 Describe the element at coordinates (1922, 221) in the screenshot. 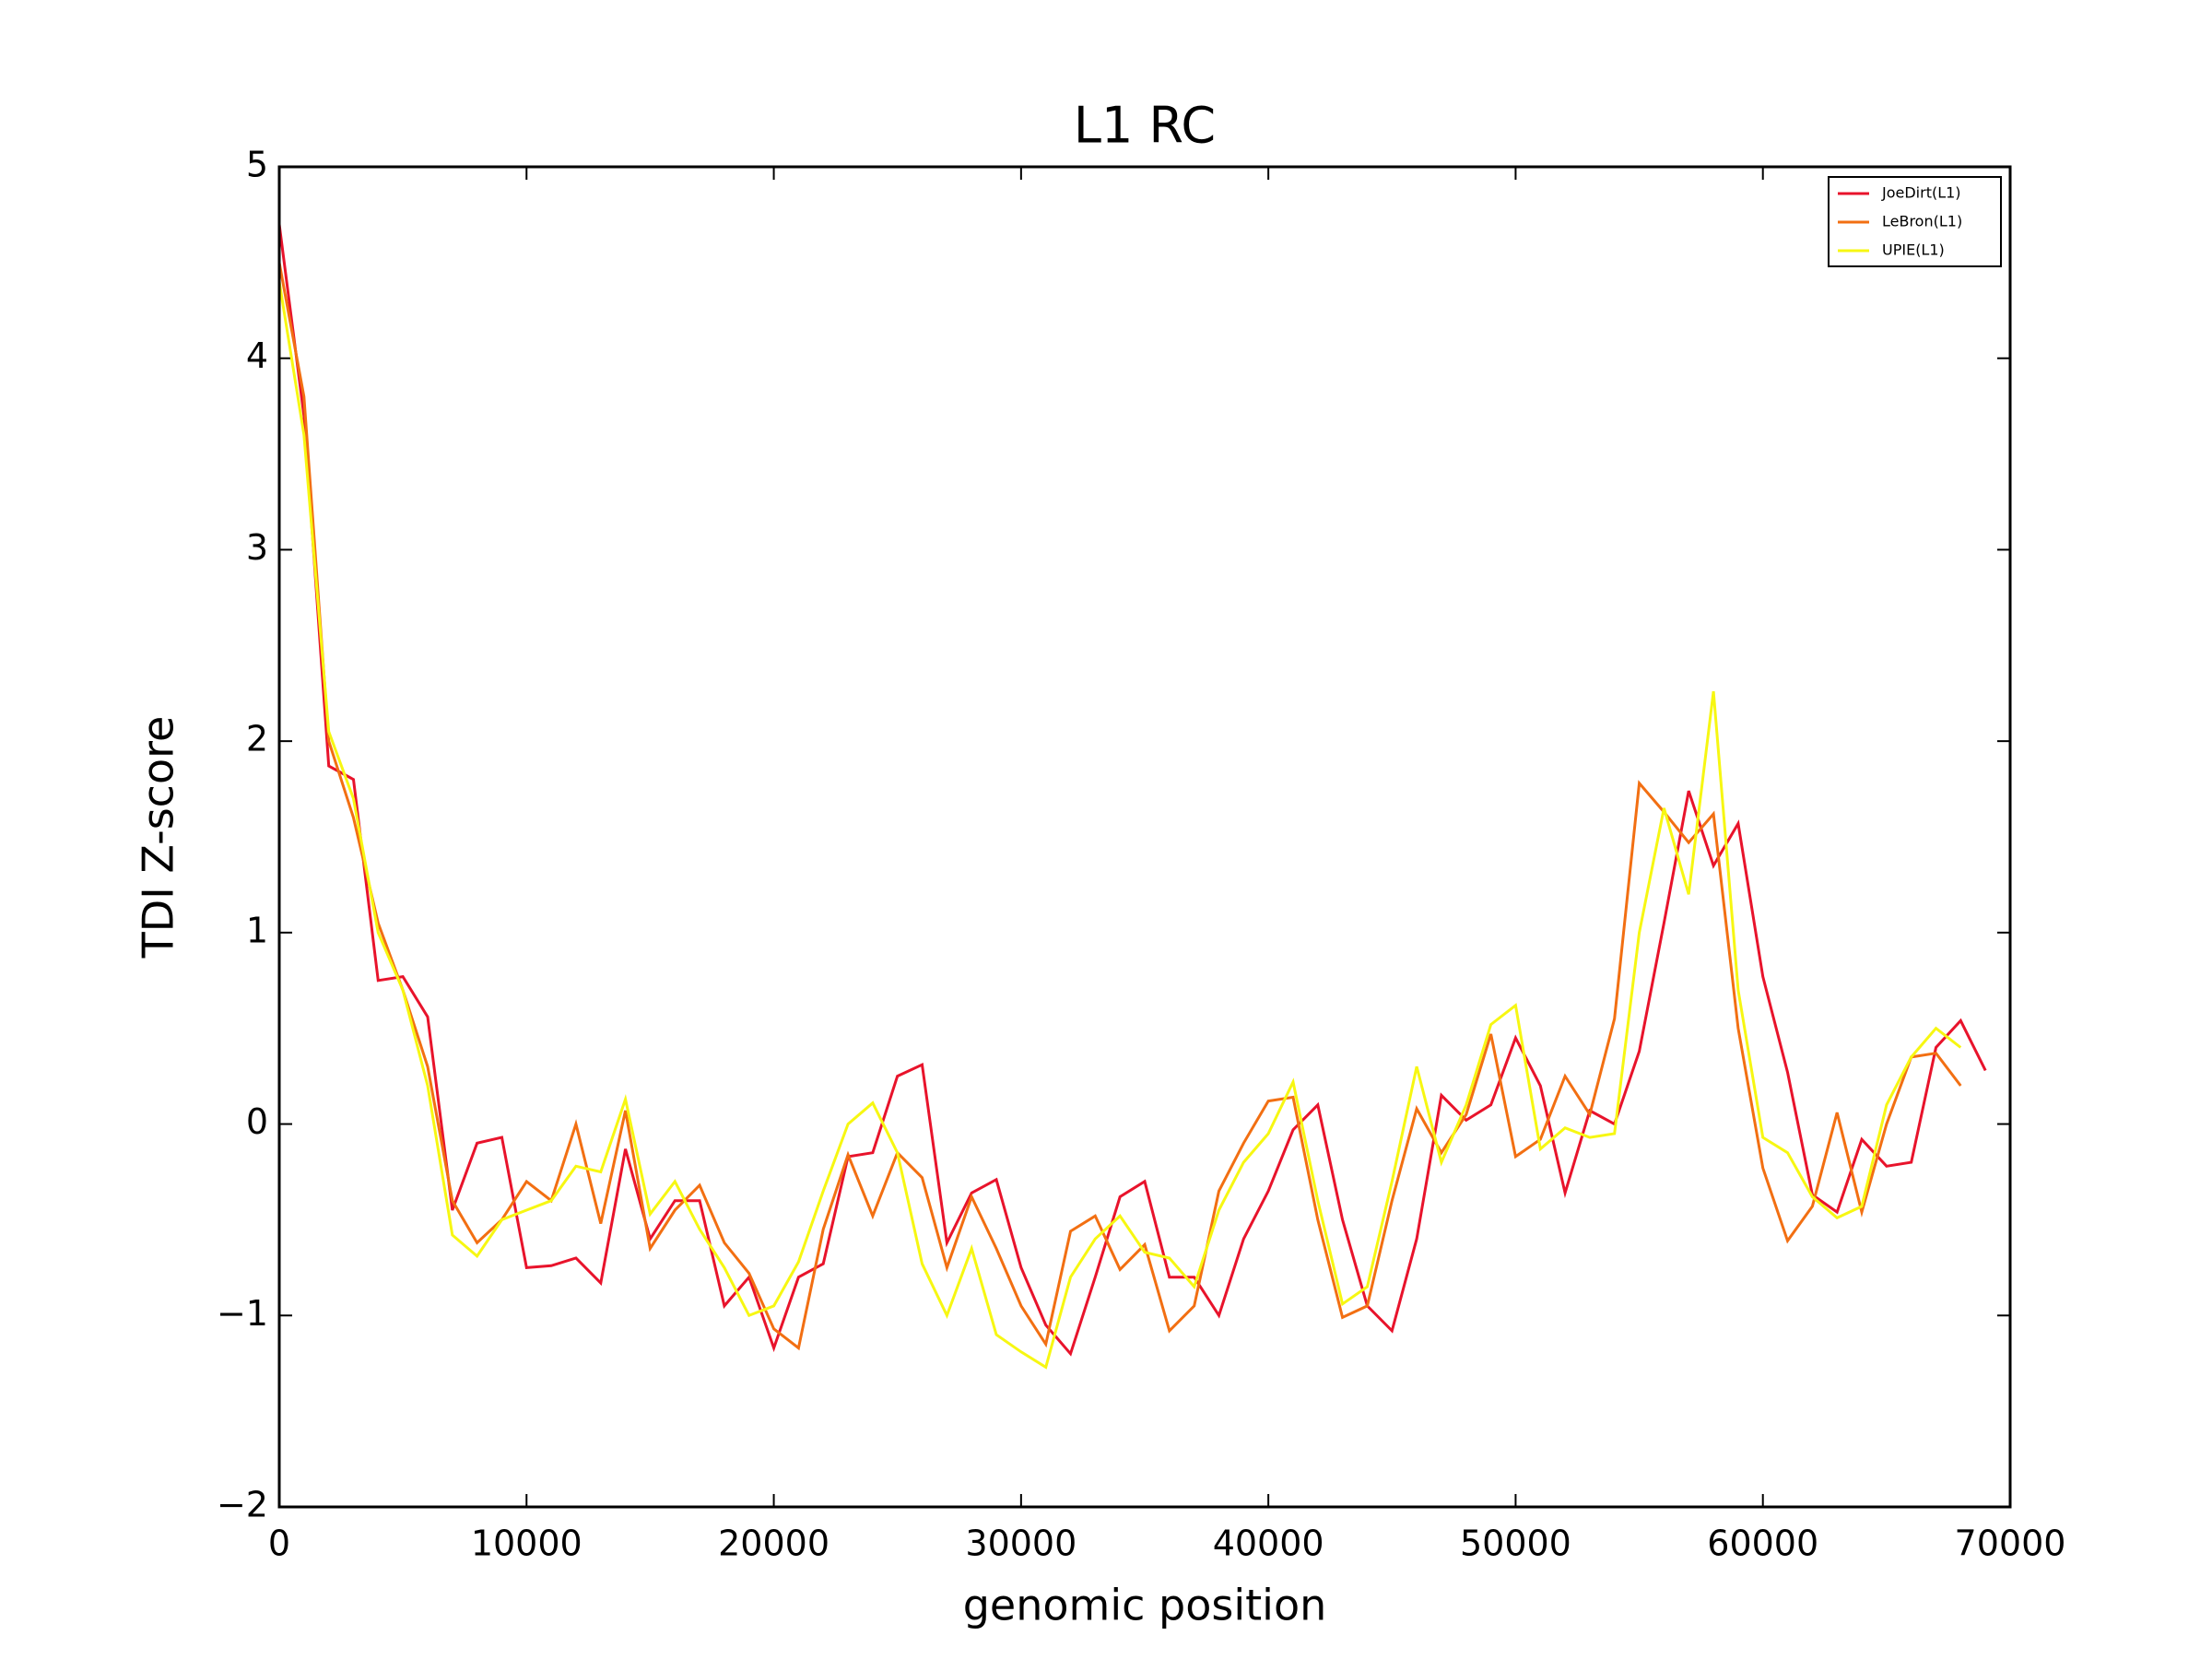

I see `legend-label: LeBron(L1)` at that location.